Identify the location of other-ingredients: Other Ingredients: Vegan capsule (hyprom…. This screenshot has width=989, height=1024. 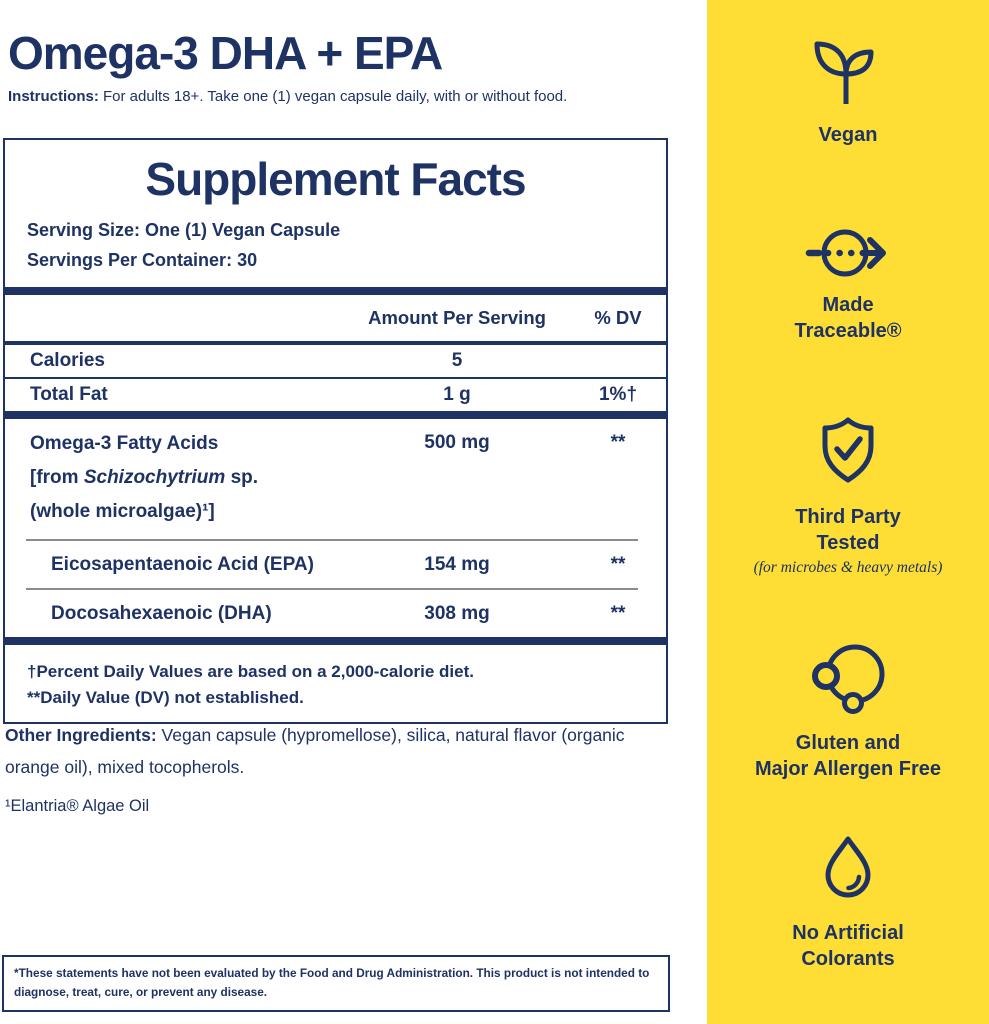
(332, 751).